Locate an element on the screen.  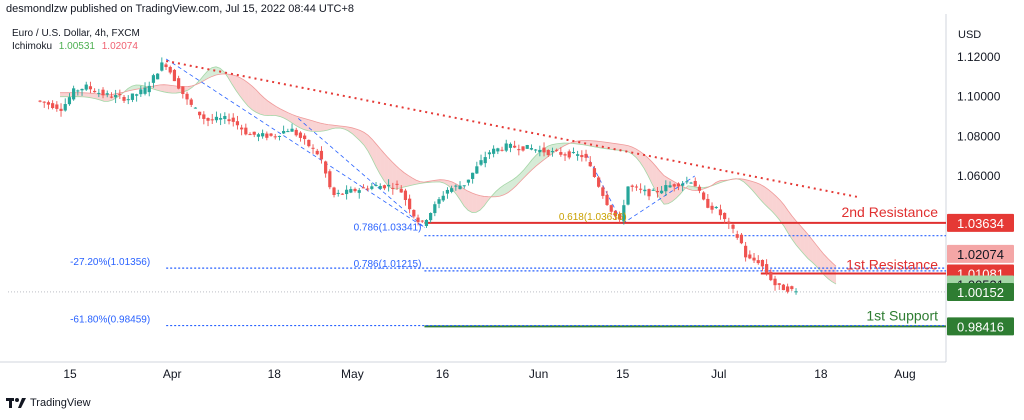
fib-annotation: 0.618(1.03636) is located at coordinates (593, 217).